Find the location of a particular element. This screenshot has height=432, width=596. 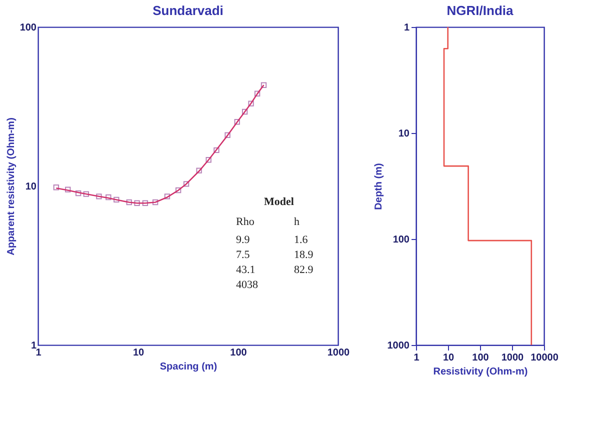

annotation: 82.9 is located at coordinates (304, 270).